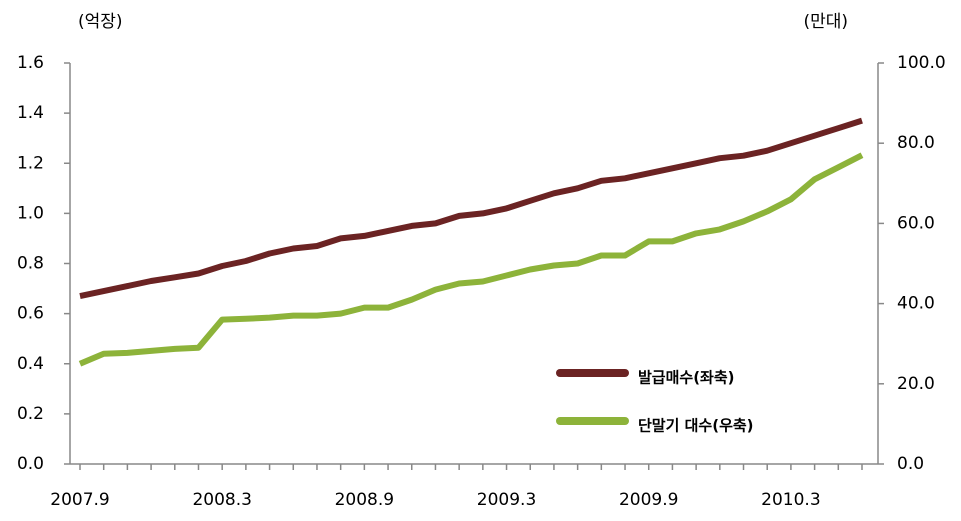 The height and width of the screenshot is (521, 961). Describe the element at coordinates (30, 364) in the screenshot. I see `y-tick-label: 0.4` at that location.